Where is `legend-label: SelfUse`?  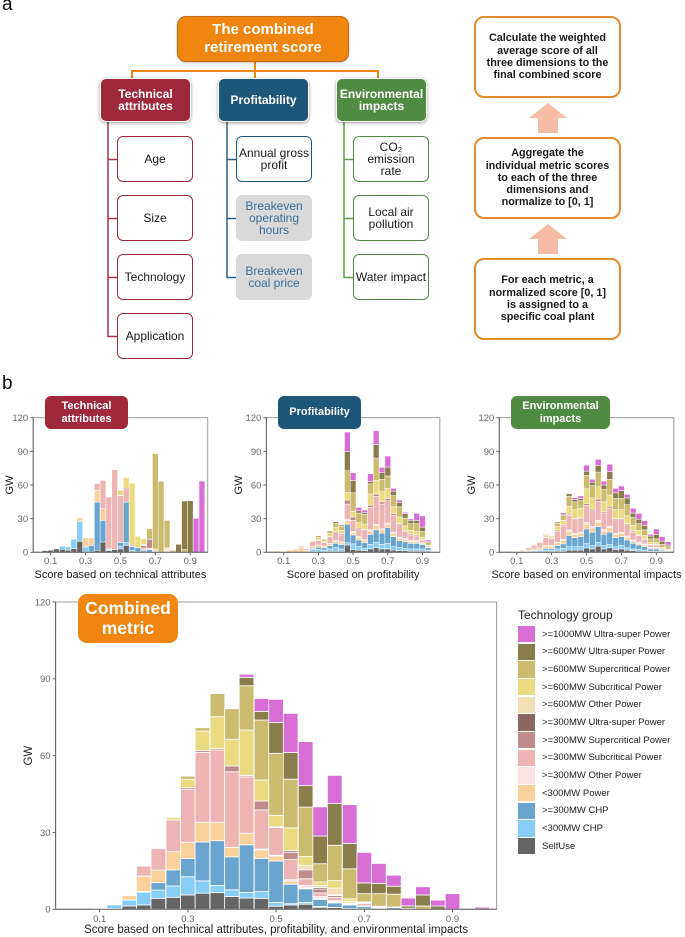
legend-label: SelfUse is located at coordinates (559, 846).